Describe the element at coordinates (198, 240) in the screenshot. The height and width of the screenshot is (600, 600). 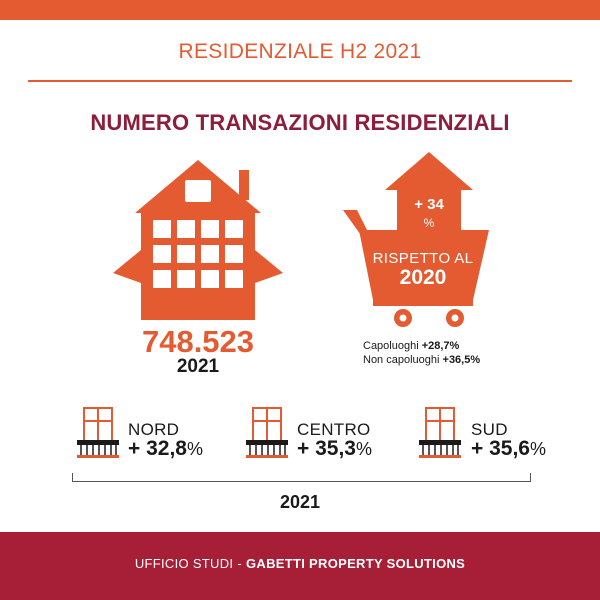
I see `house-icon` at that location.